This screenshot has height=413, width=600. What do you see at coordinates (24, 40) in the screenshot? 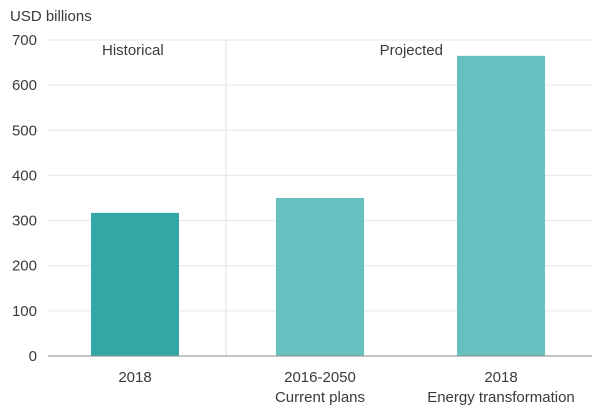
I see `y-tick-label-700: 700` at bounding box center [24, 40].